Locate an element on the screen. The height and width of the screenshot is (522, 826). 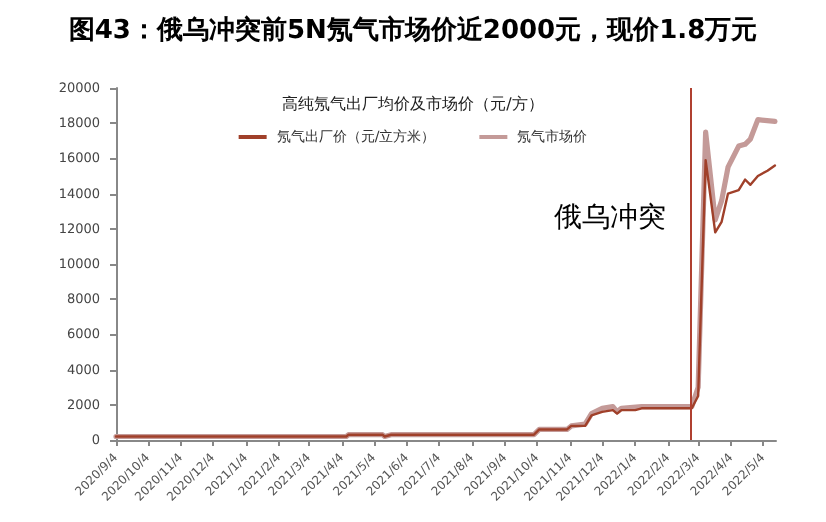
legend-title: 高纯氖气出厂均价及市场价（元/方） is located at coordinates (413, 104).